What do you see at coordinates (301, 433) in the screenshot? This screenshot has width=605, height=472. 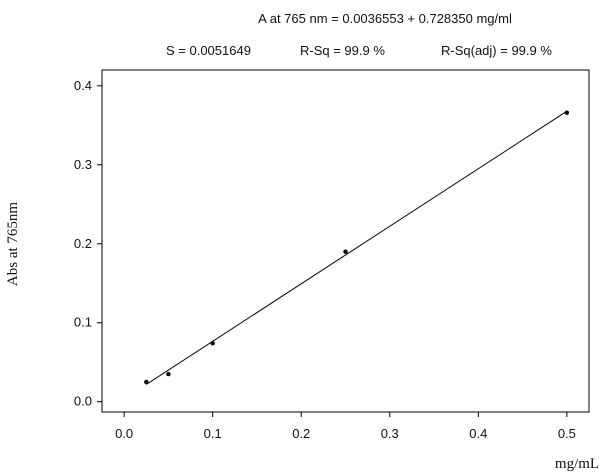 I see `x-tick-label: 0.2` at bounding box center [301, 433].